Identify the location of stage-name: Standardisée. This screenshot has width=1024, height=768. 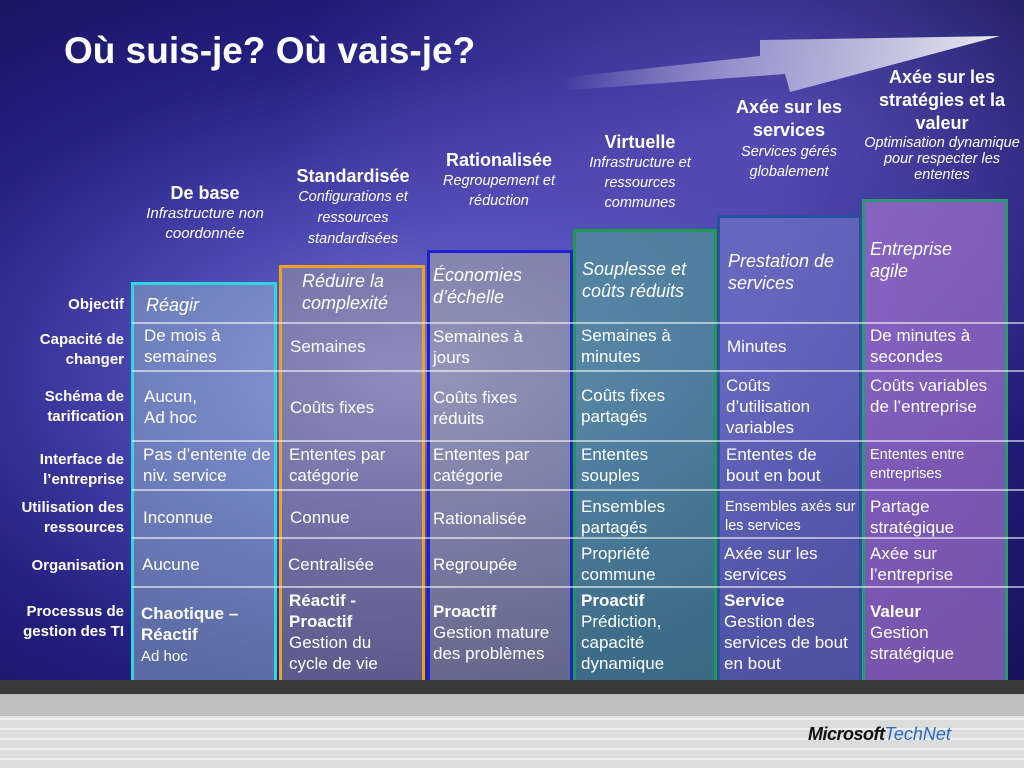
(353, 176).